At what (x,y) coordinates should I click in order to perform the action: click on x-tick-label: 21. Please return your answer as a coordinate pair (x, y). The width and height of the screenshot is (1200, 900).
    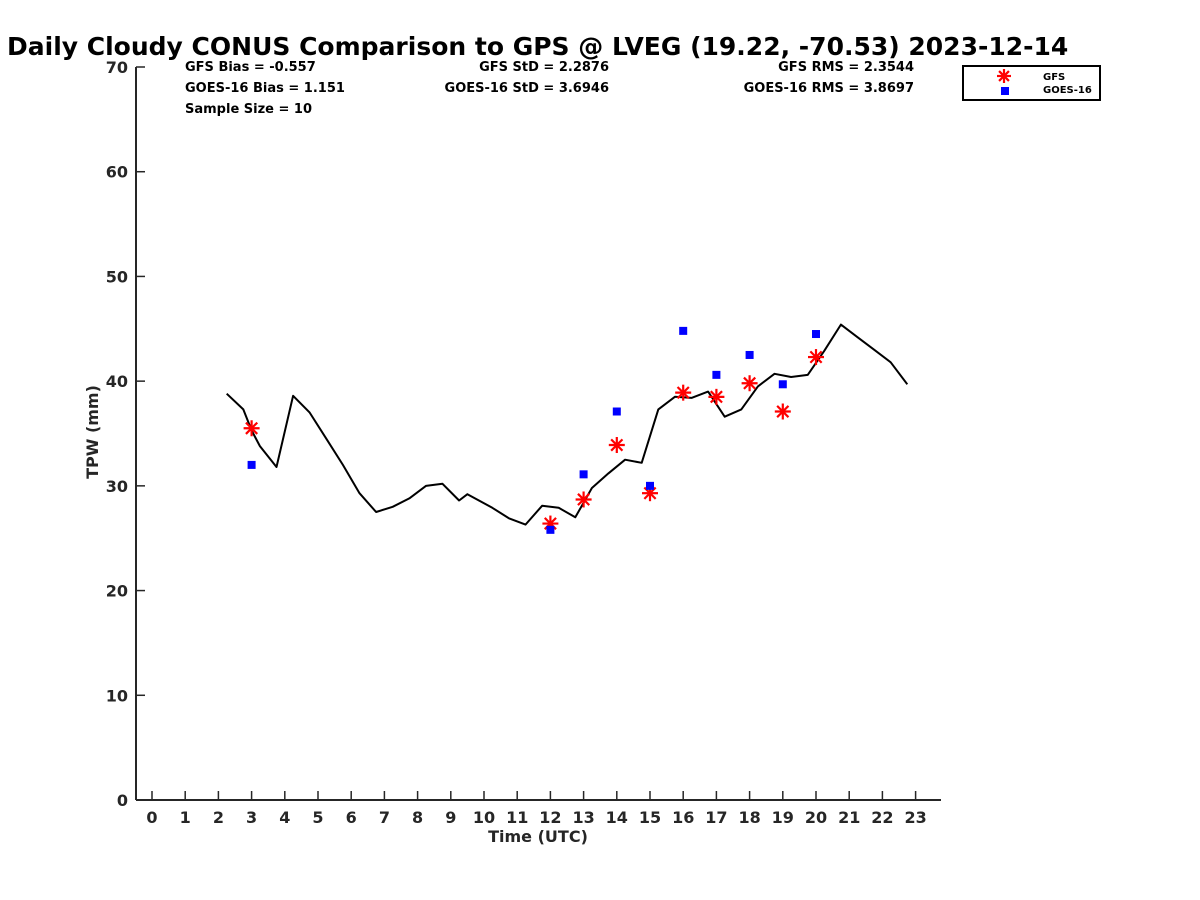
    Looking at the image, I should click on (849, 817).